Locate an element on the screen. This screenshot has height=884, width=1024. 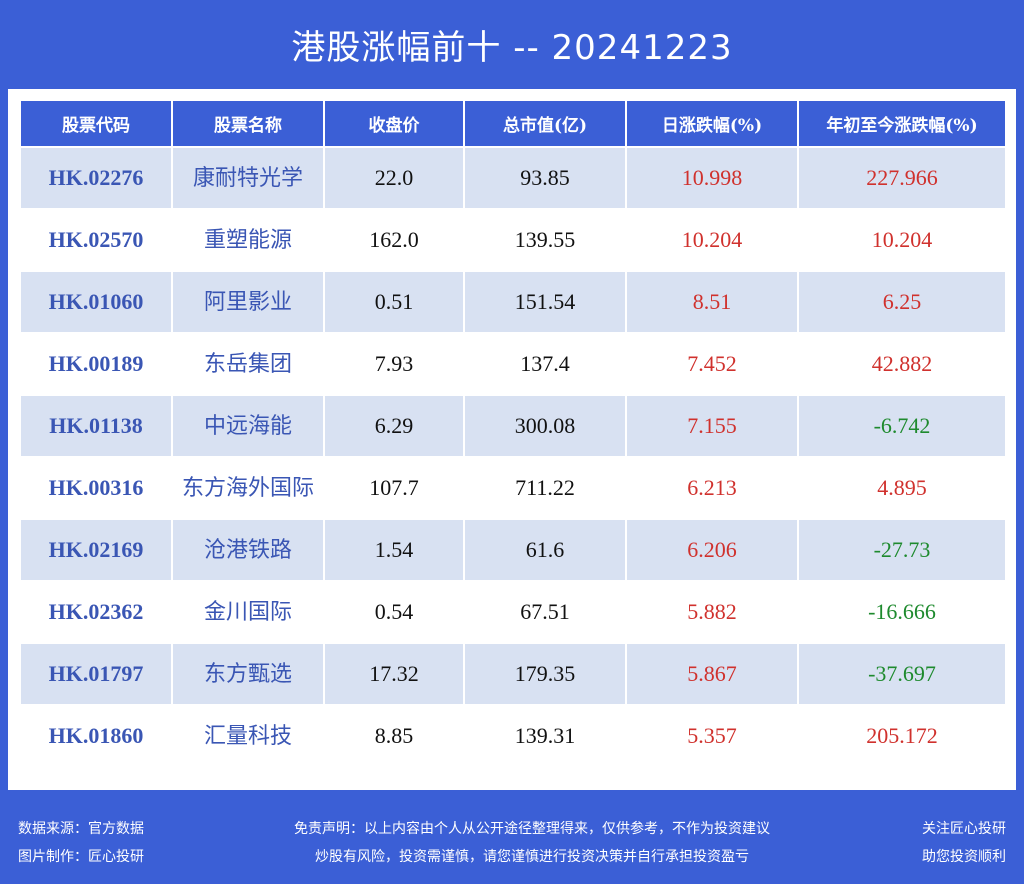
cell-name: 金川国际 is located at coordinates (248, 612).